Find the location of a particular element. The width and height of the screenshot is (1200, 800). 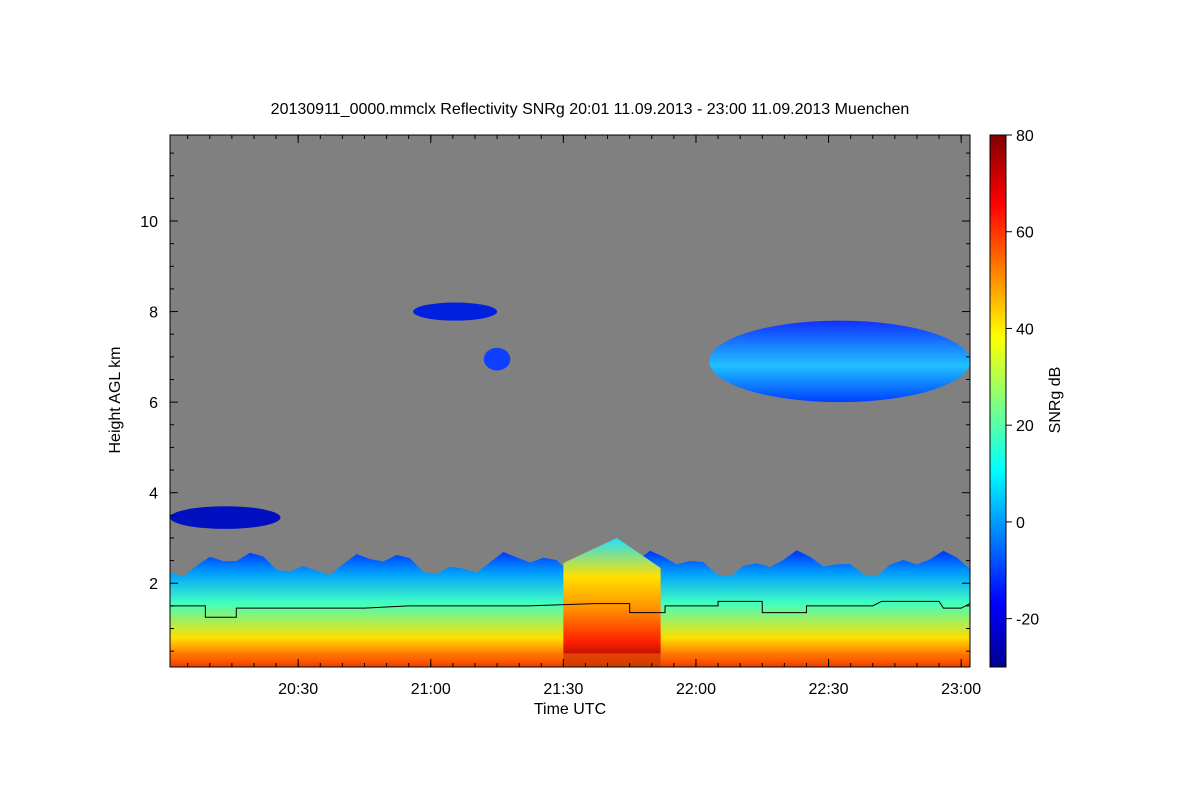

y-tick-label-0: 2 is located at coordinates (153, 584).